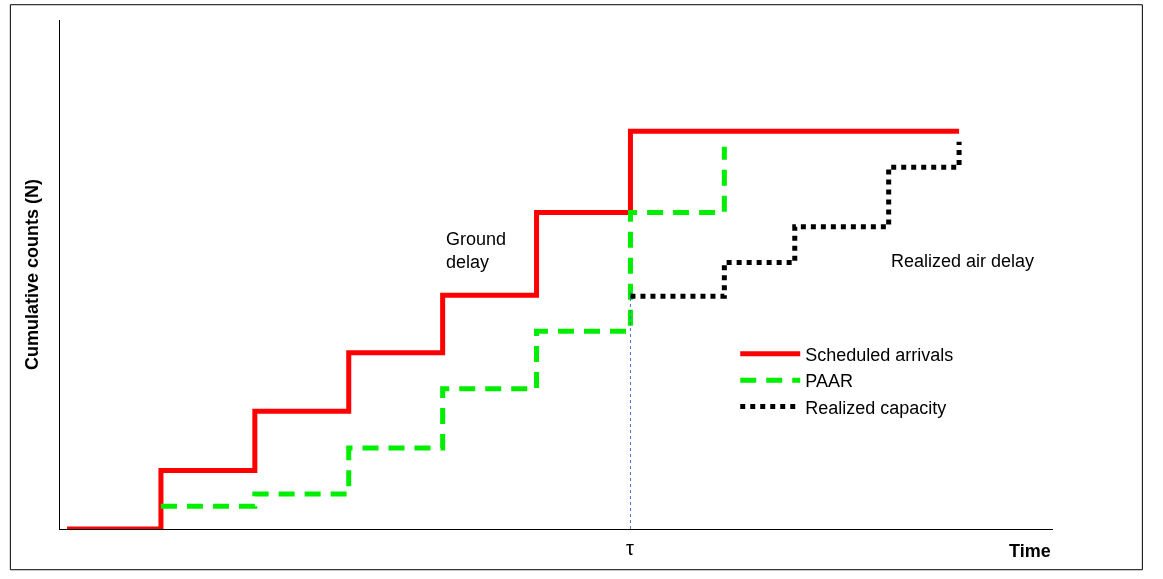 Image resolution: width=1163 pixels, height=579 pixels. I want to click on legend-label: PAAR, so click(829, 381).